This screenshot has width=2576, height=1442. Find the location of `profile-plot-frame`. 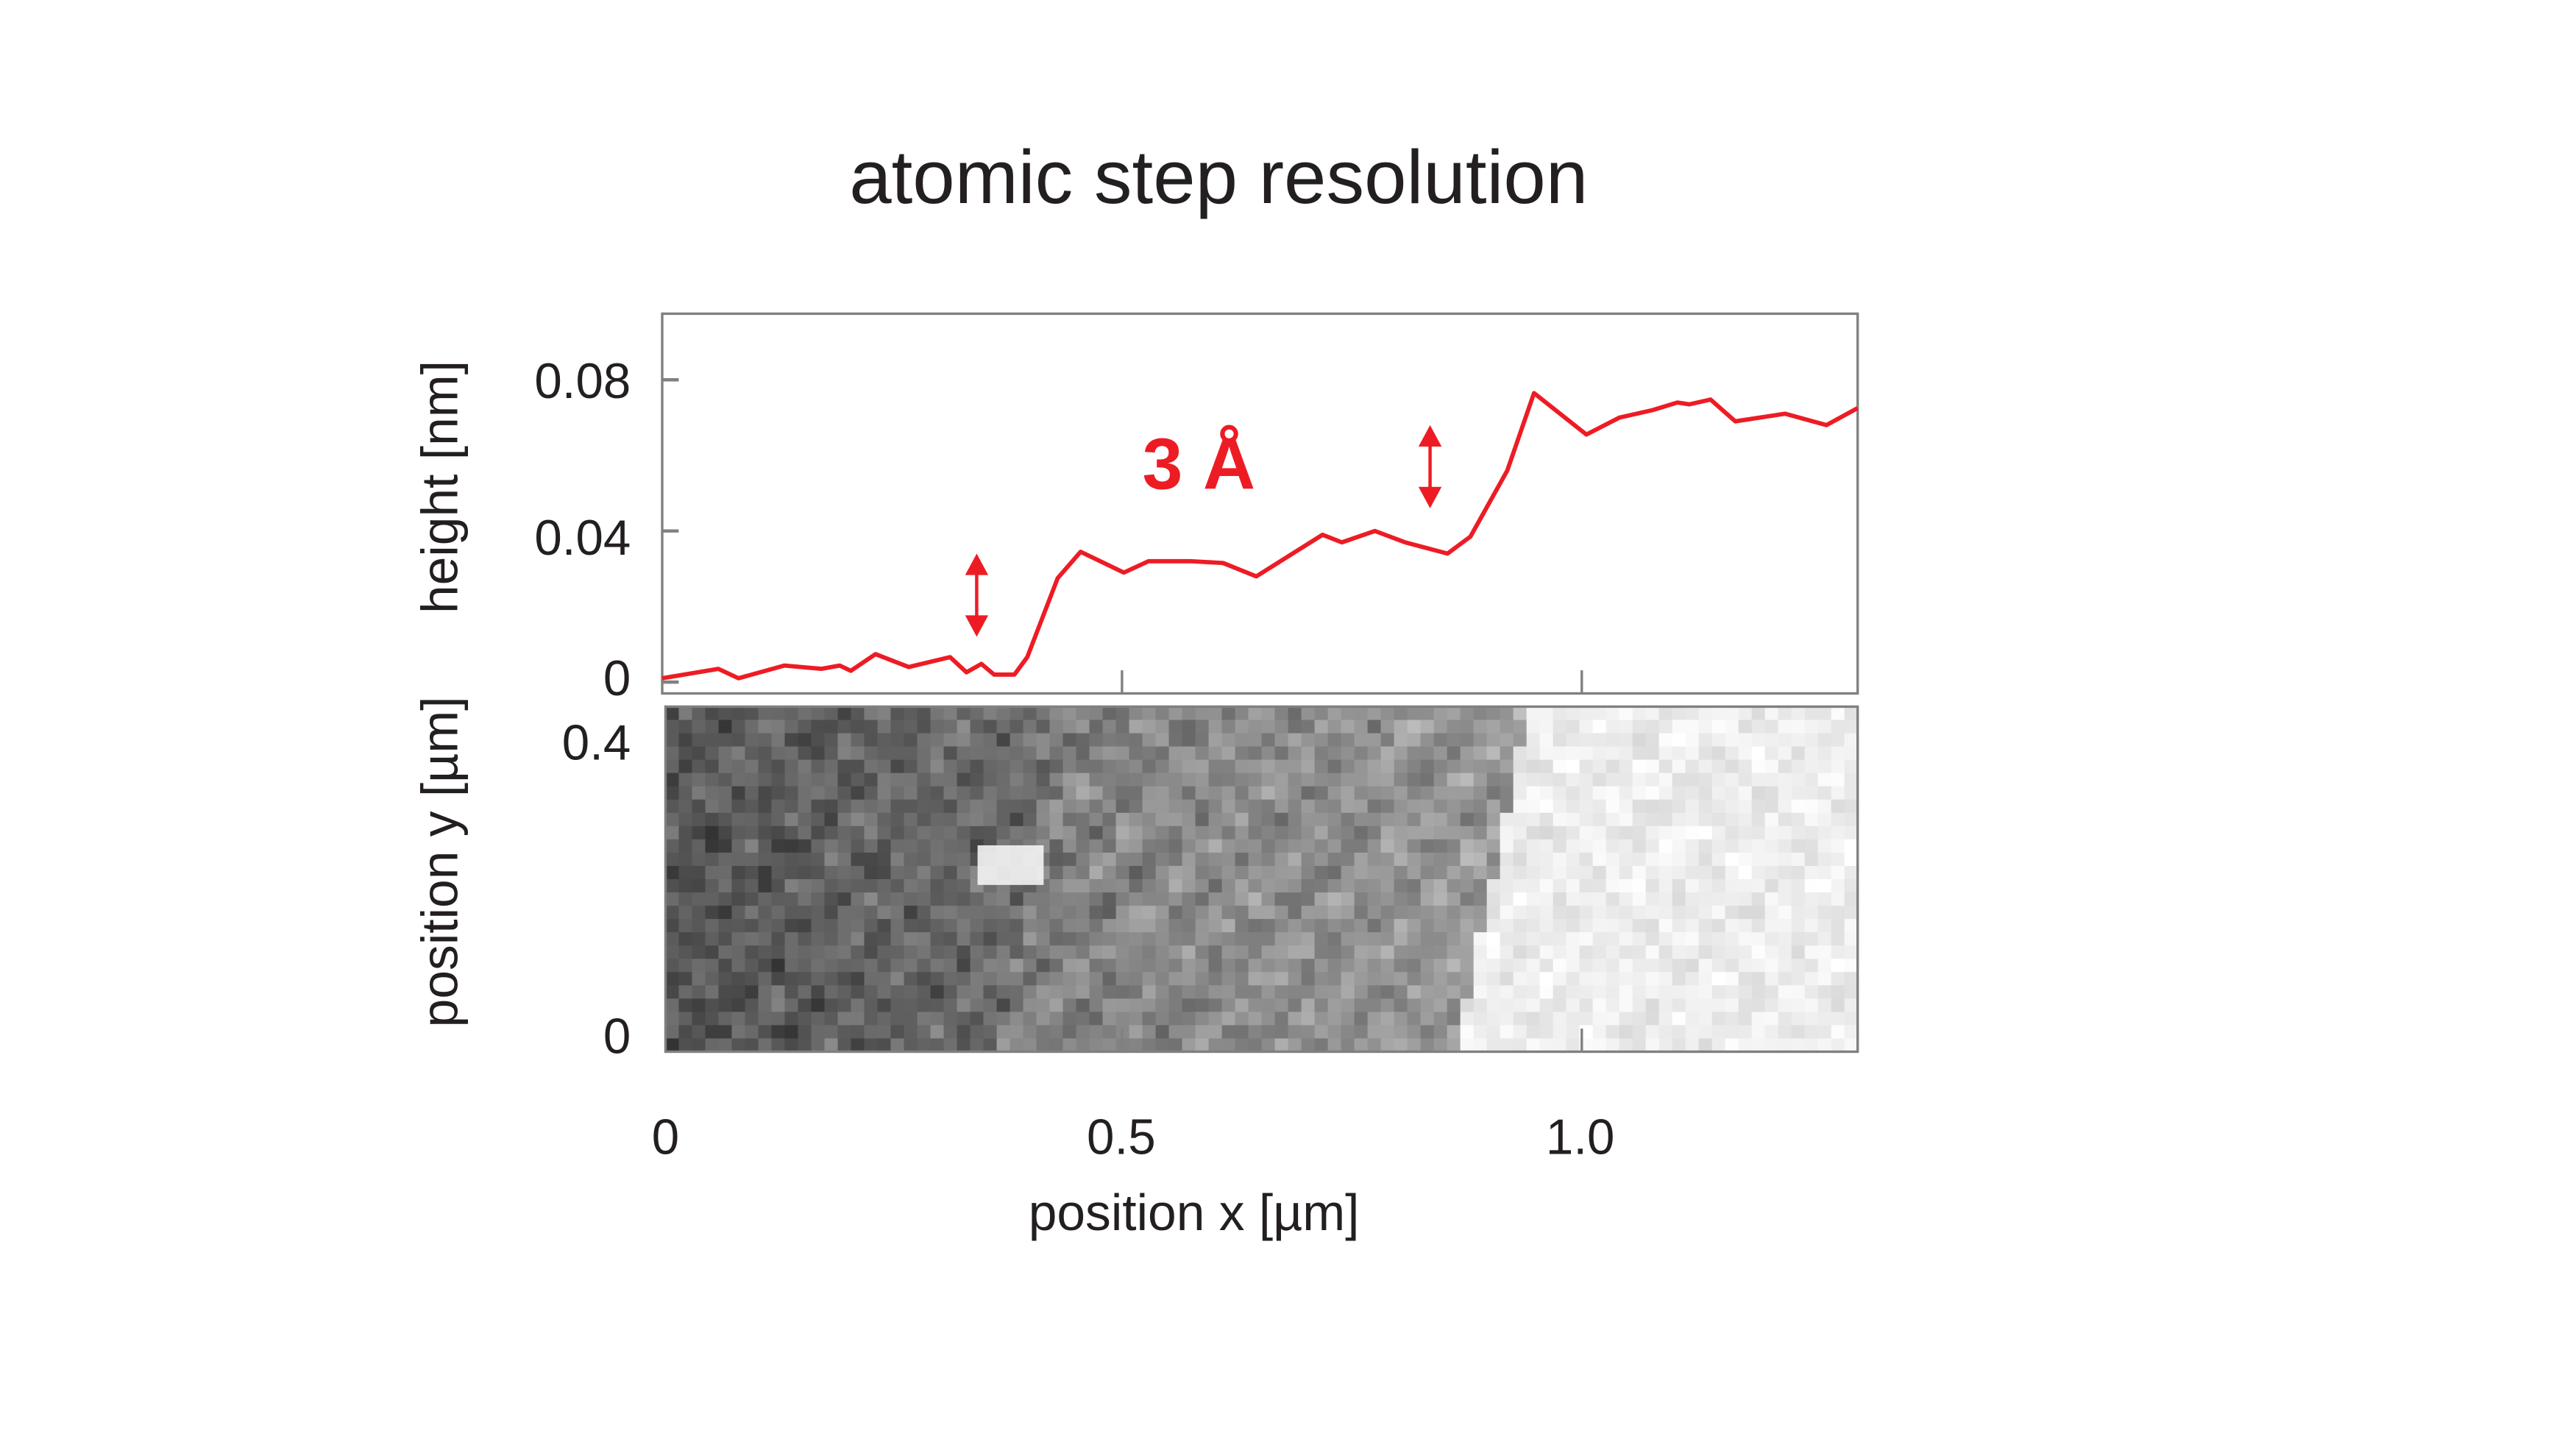

profile-plot-frame is located at coordinates (1260, 503).